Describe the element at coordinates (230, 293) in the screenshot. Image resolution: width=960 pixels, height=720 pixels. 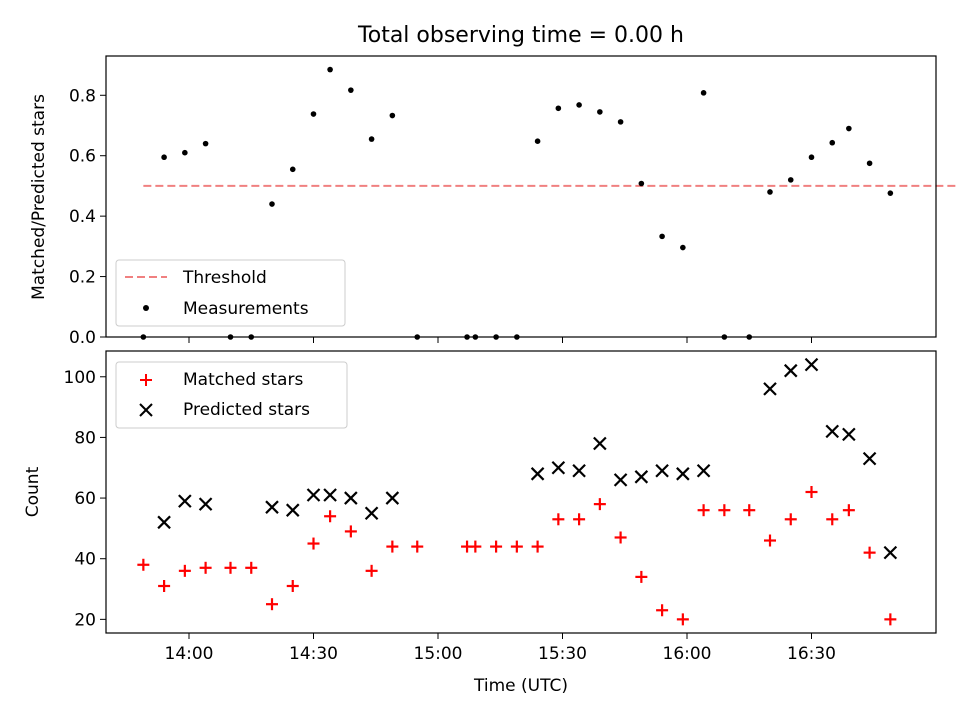
I see `ratio-legend: Threshold Measurements` at that location.